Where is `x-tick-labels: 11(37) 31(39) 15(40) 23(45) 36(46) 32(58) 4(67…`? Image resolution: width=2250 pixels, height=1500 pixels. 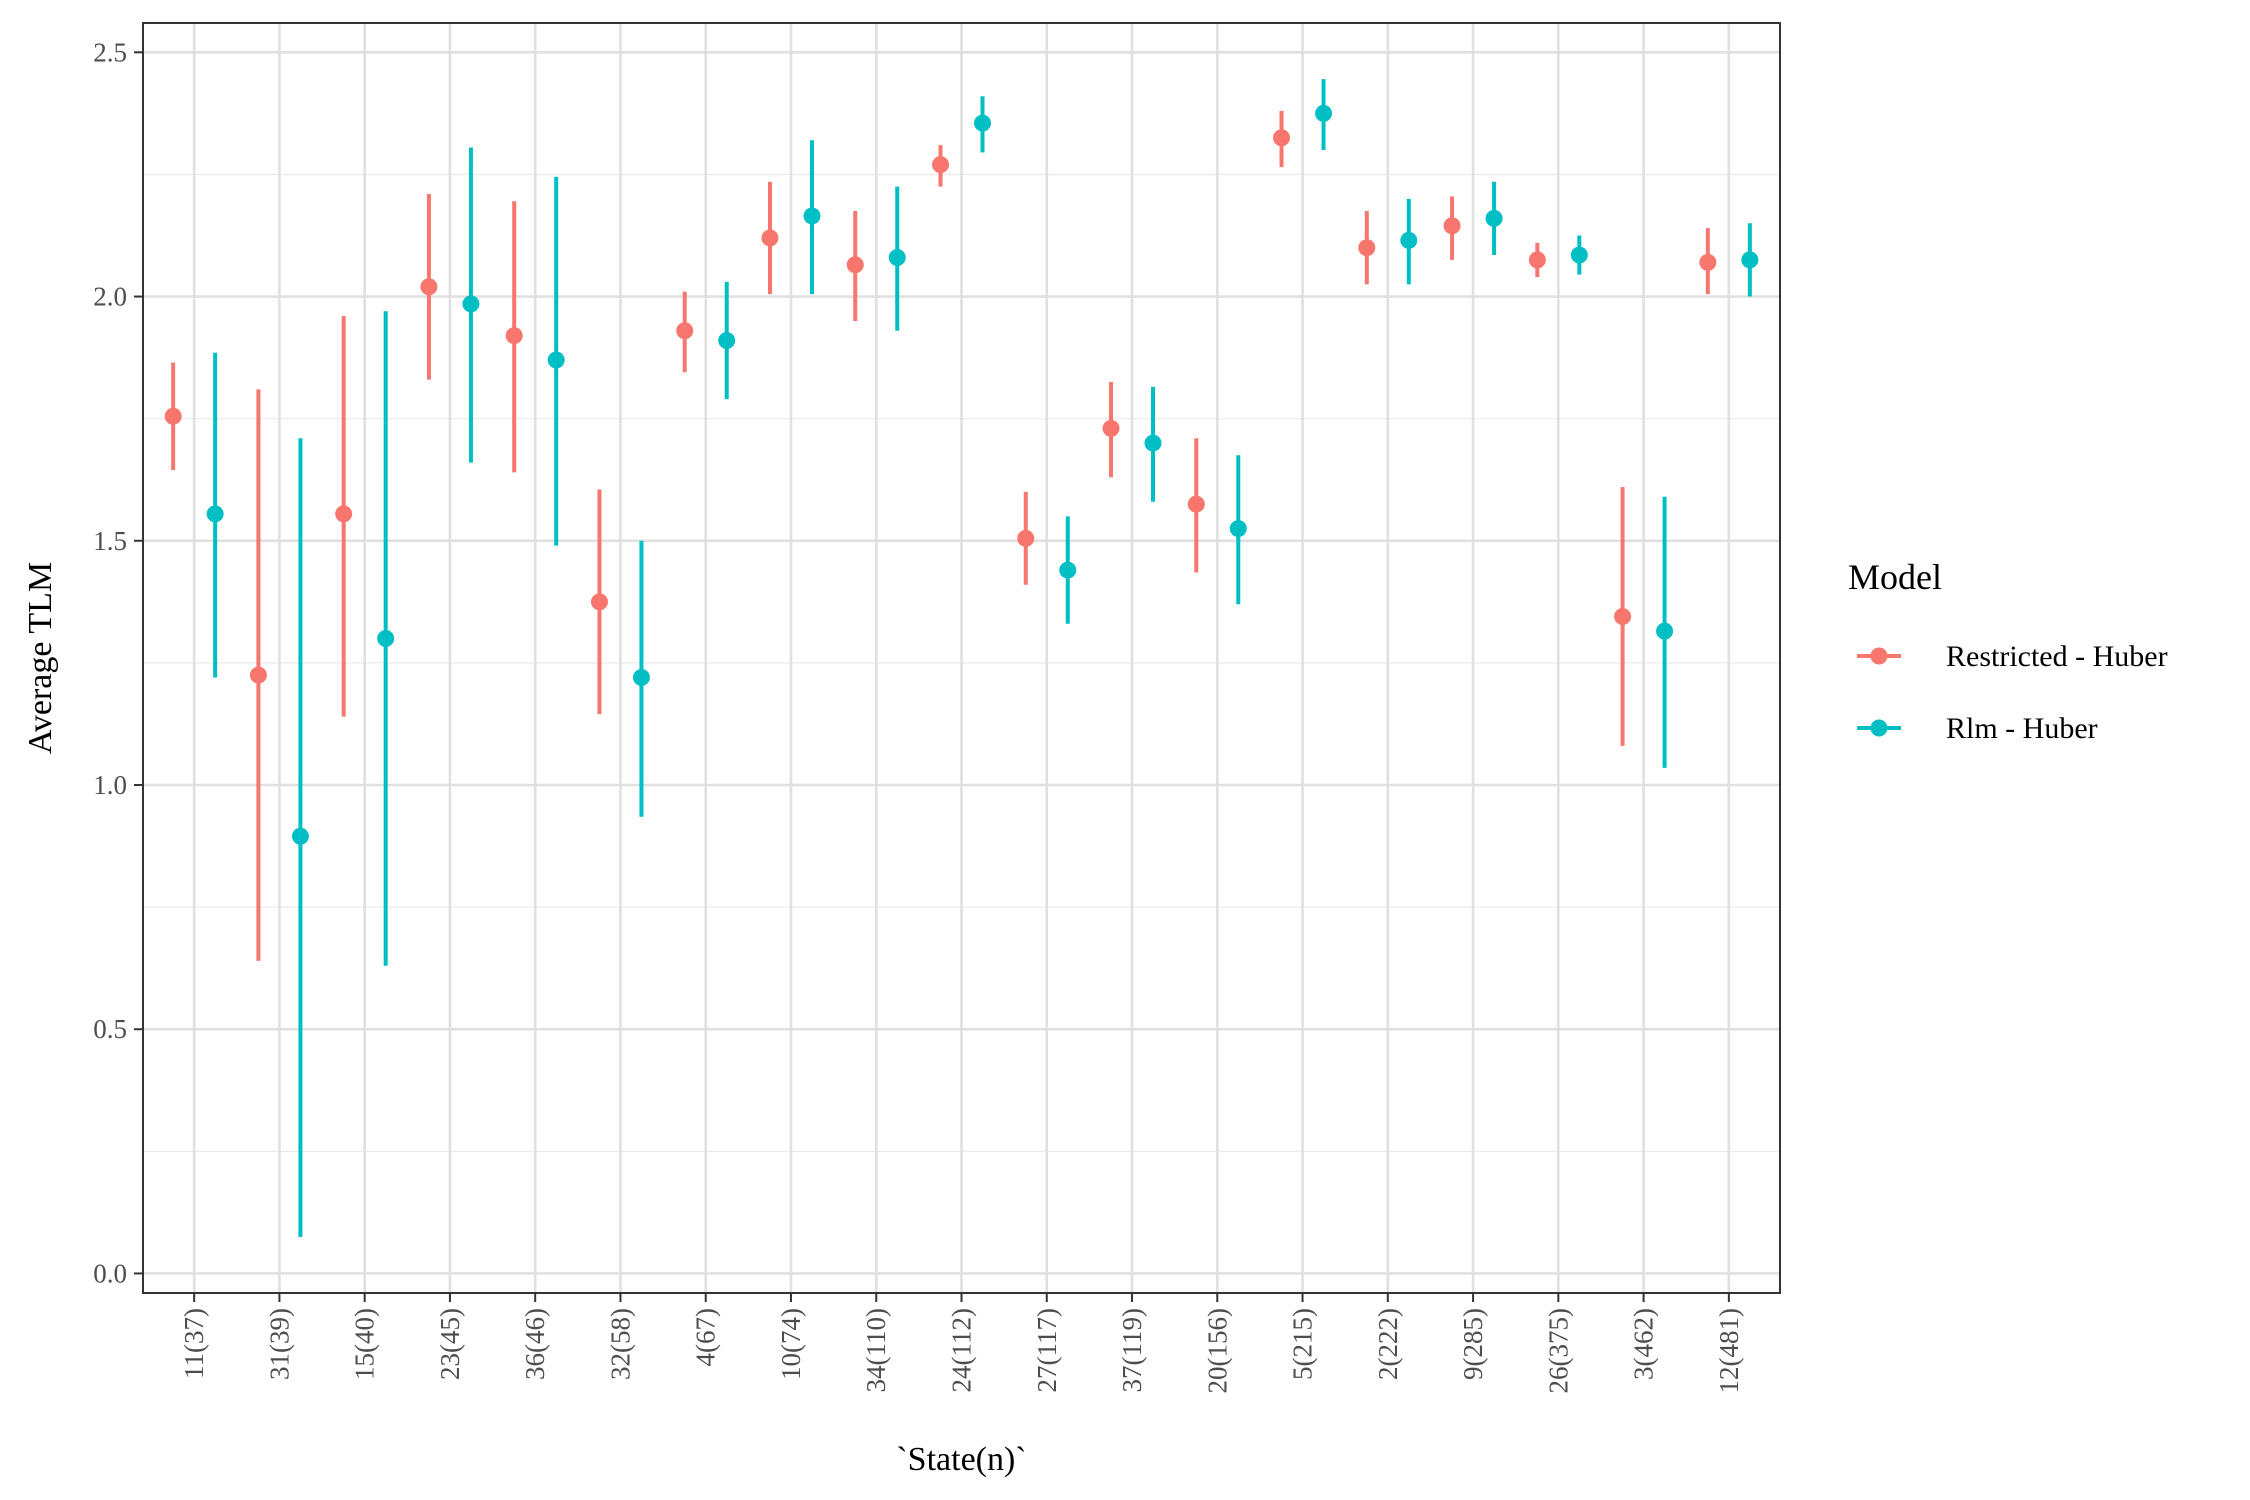
x-tick-labels: 11(37) 31(39) 15(40) 23(45) 36(46) 32(58) 4(67… is located at coordinates (961, 1350).